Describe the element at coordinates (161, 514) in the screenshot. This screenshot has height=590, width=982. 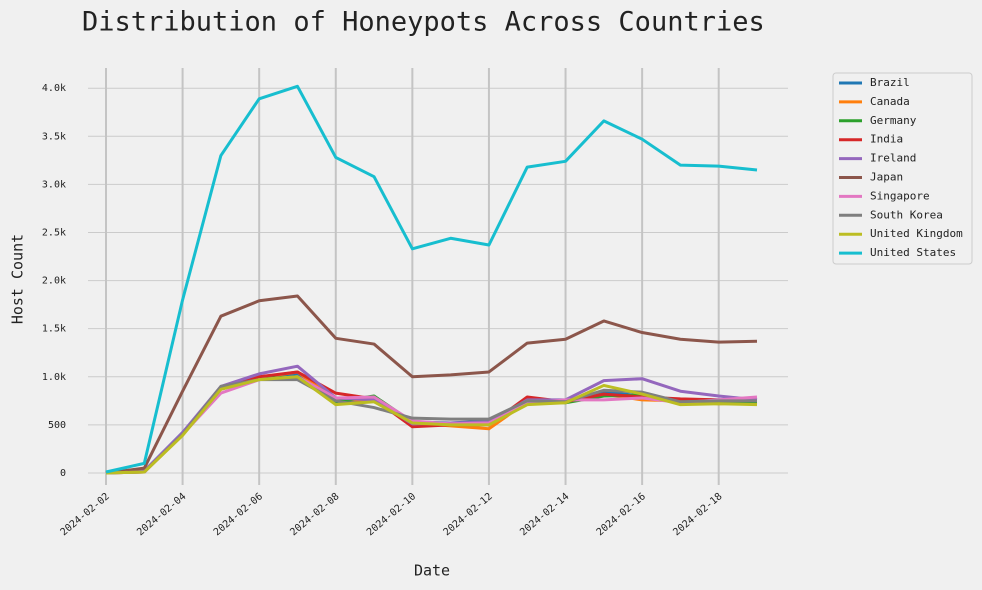
I see `x-tick-label: 2024-02-04` at that location.